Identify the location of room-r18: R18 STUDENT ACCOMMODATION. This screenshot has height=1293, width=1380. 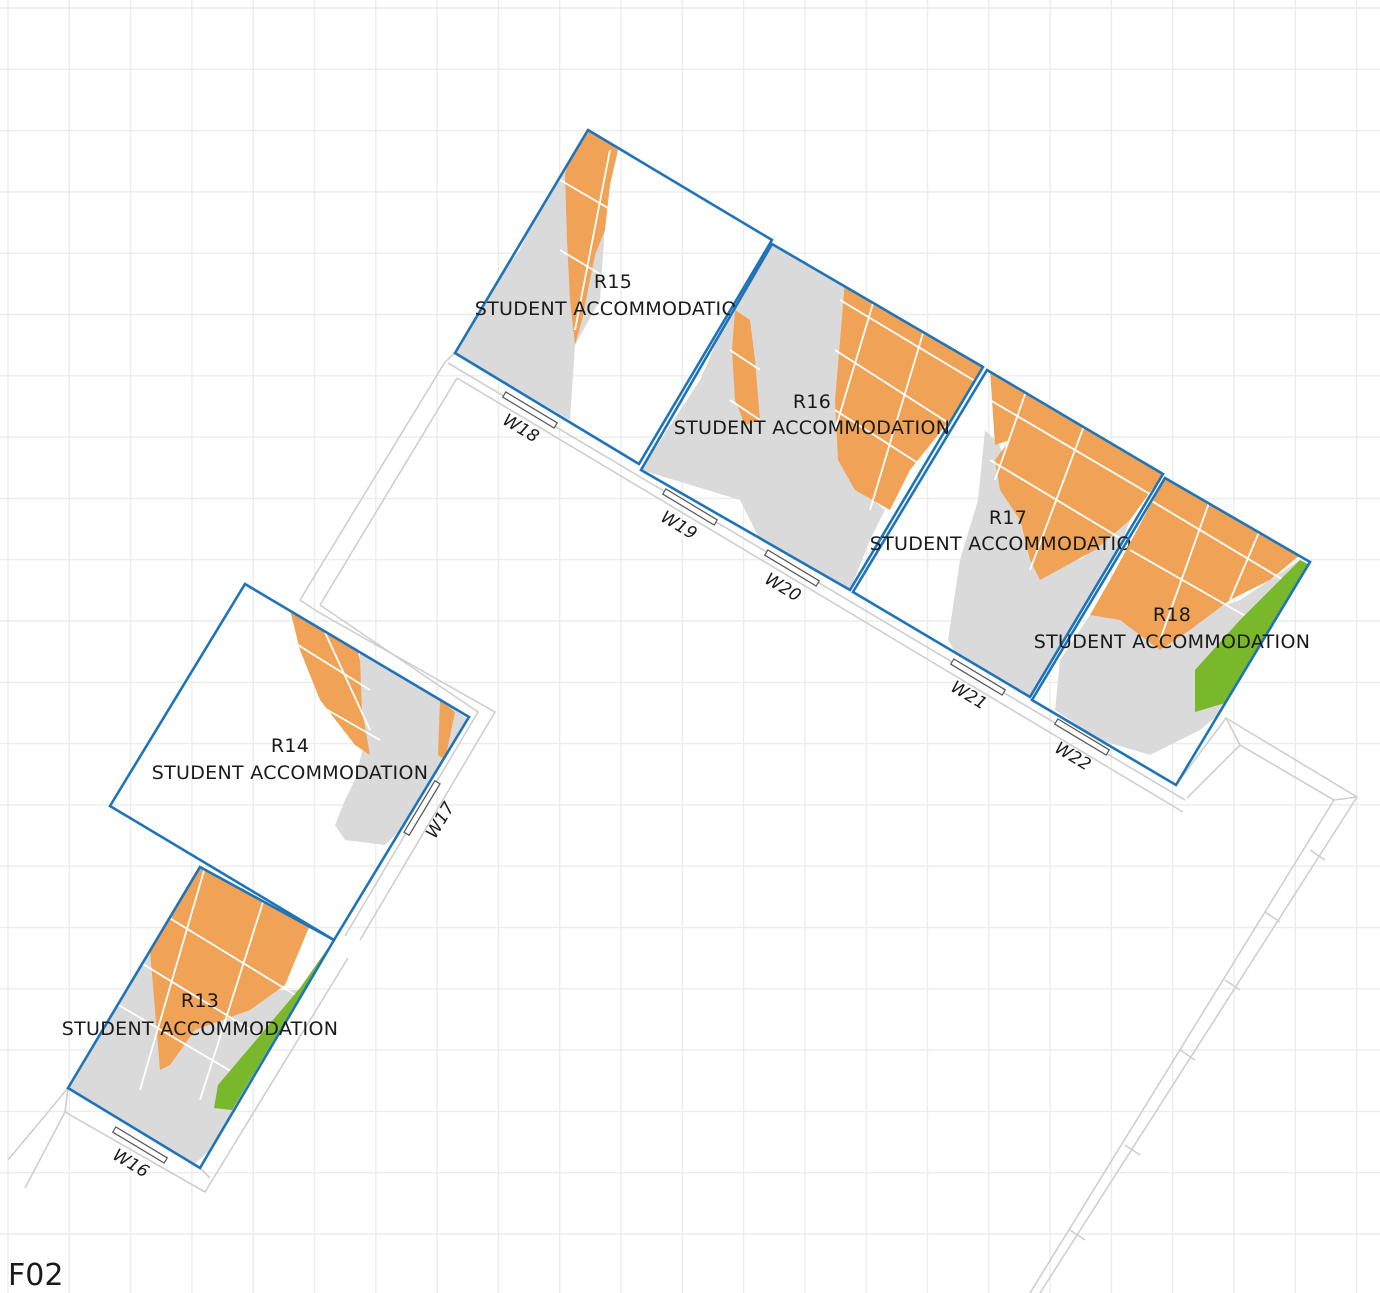
(1171, 631).